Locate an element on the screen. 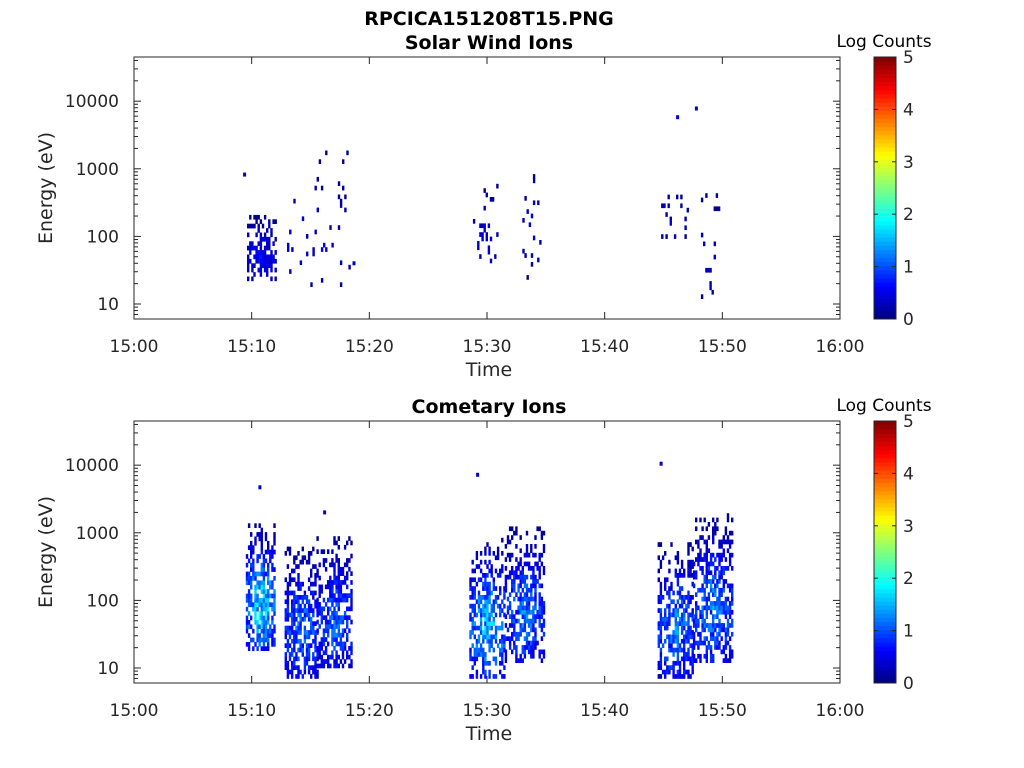 This screenshot has height=768, width=1024. spectrogram-area is located at coordinates (482, 202).